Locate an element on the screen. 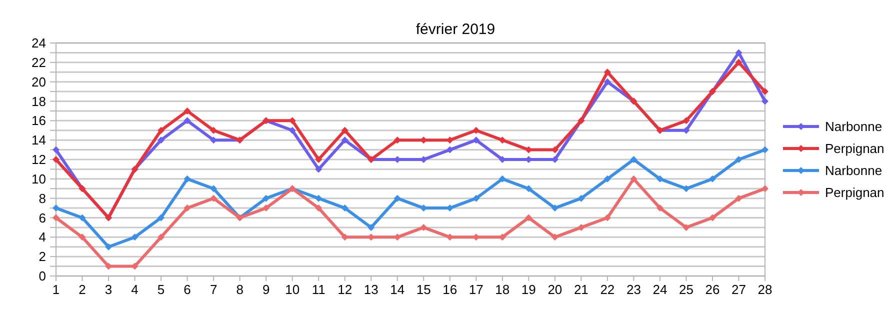 Image resolution: width=887 pixels, height=324 pixels. y-tick-label: 20 is located at coordinates (39, 82).